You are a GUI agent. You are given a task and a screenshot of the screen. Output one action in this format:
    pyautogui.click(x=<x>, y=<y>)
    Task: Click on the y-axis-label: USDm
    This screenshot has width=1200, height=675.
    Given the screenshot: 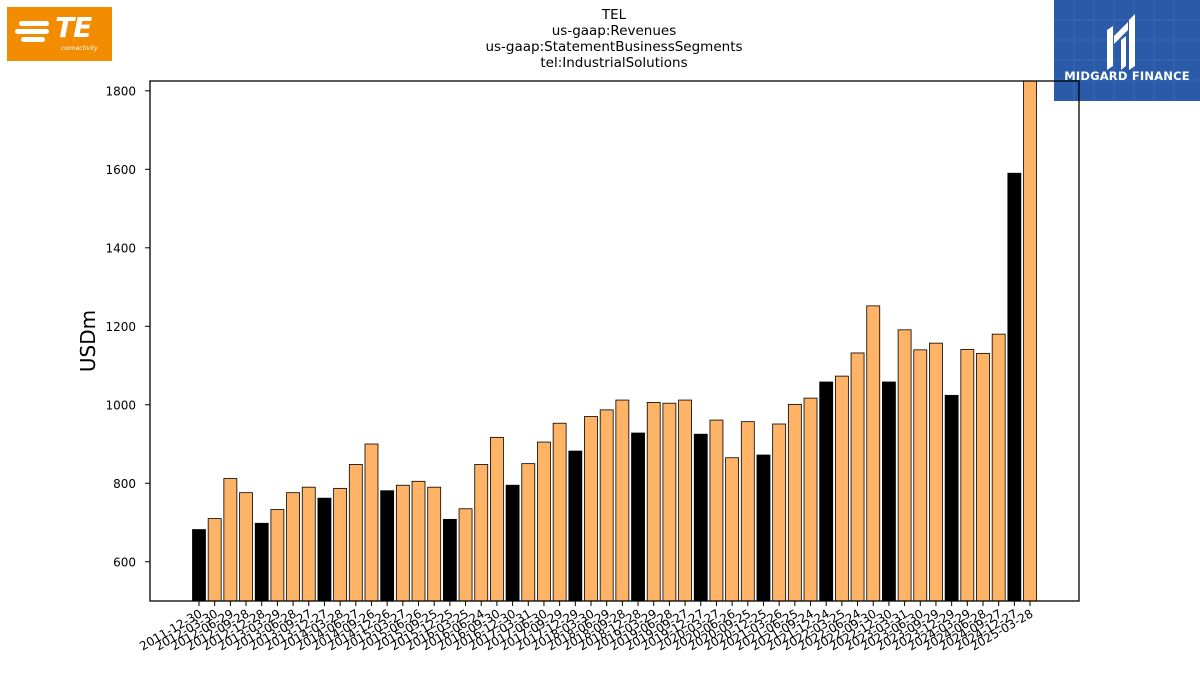 What is the action you would take?
    pyautogui.click(x=88, y=341)
    